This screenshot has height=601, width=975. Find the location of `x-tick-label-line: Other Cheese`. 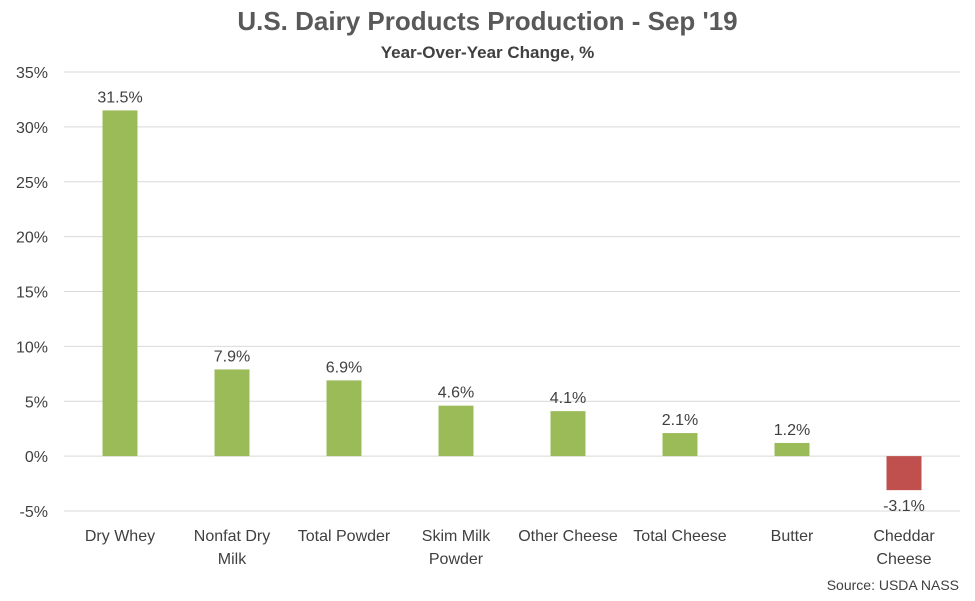

x-tick-label-line: Other Cheese is located at coordinates (568, 536).